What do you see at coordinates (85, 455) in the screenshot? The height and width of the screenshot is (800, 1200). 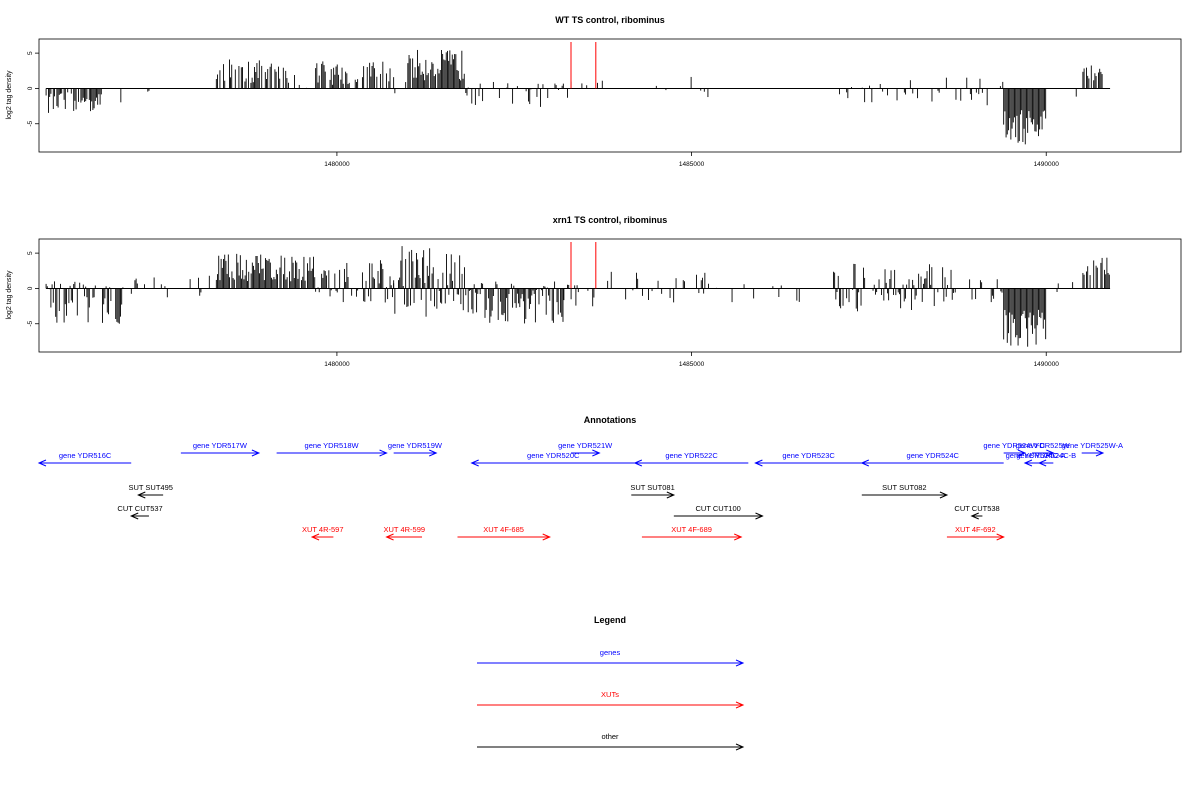 I see `feature-label: gene YDR516C` at bounding box center [85, 455].